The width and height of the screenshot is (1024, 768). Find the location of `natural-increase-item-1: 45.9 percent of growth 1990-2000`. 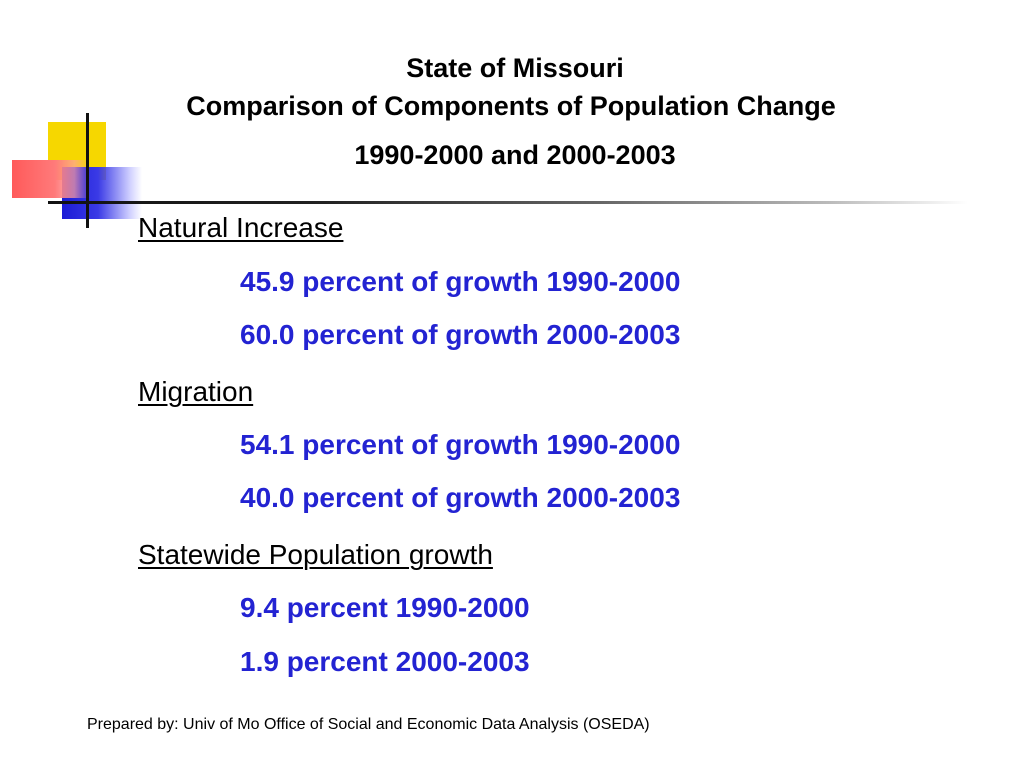

natural-increase-item-1: 45.9 percent of growth 1990-2000 is located at coordinates (460, 281).